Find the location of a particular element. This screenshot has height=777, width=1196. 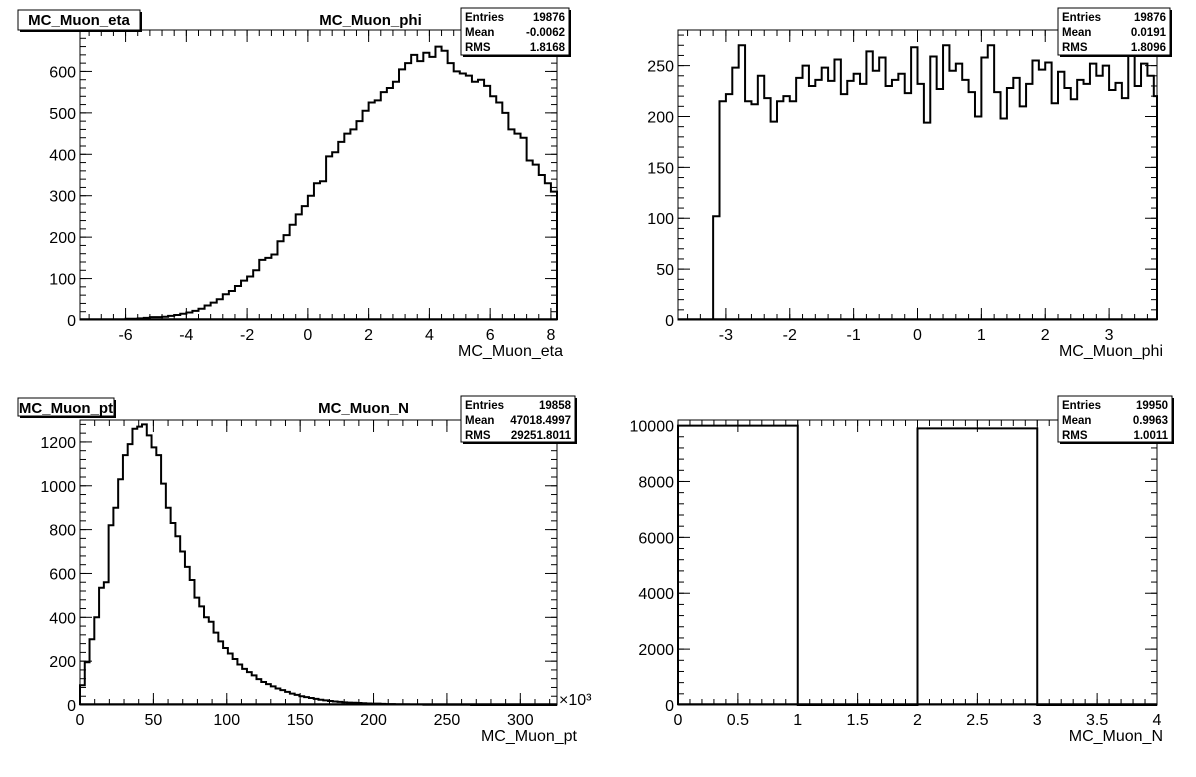

y-tick-label: 400 is located at coordinates (62, 618).